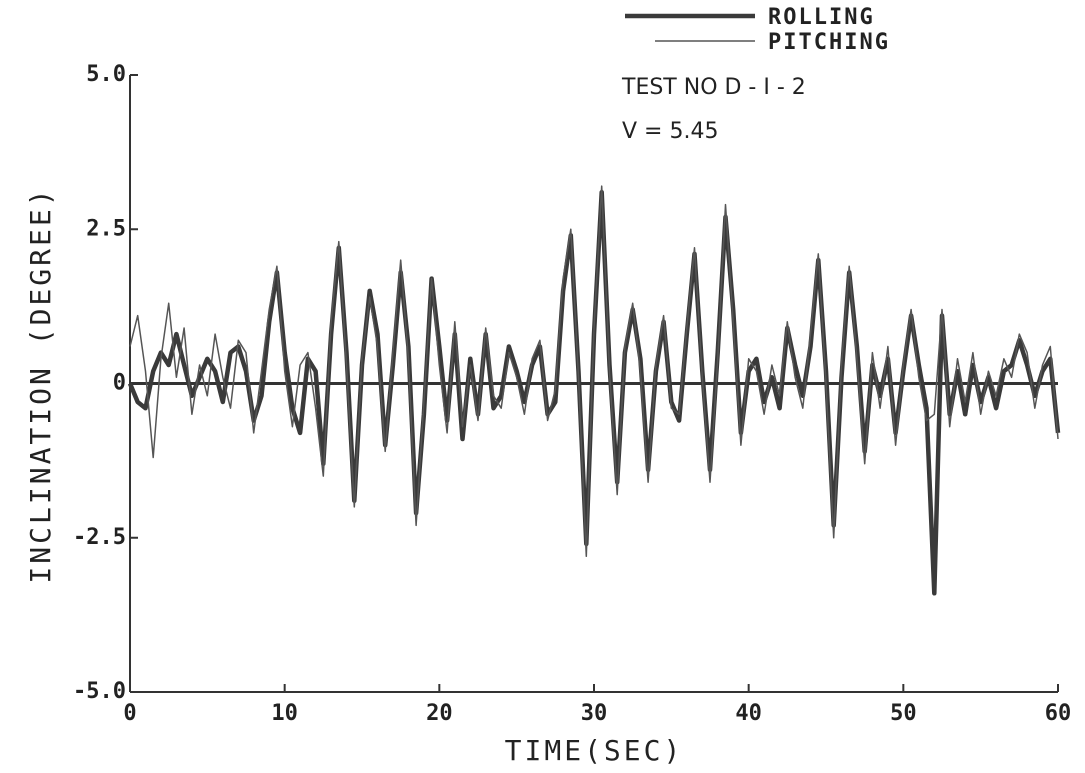 This screenshot has width=1085, height=773. What do you see at coordinates (40, 384) in the screenshot?
I see `y-axis-label: INCLINATION (DEGREE)` at bounding box center [40, 384].